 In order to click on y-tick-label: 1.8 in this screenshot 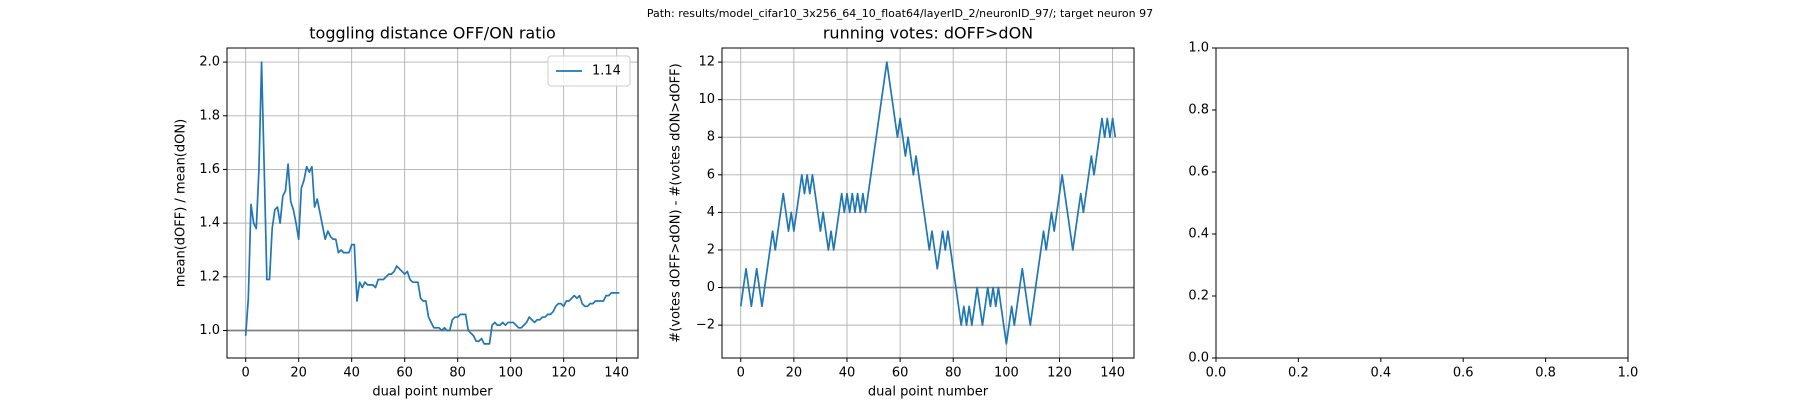, I will do `click(209, 115)`.